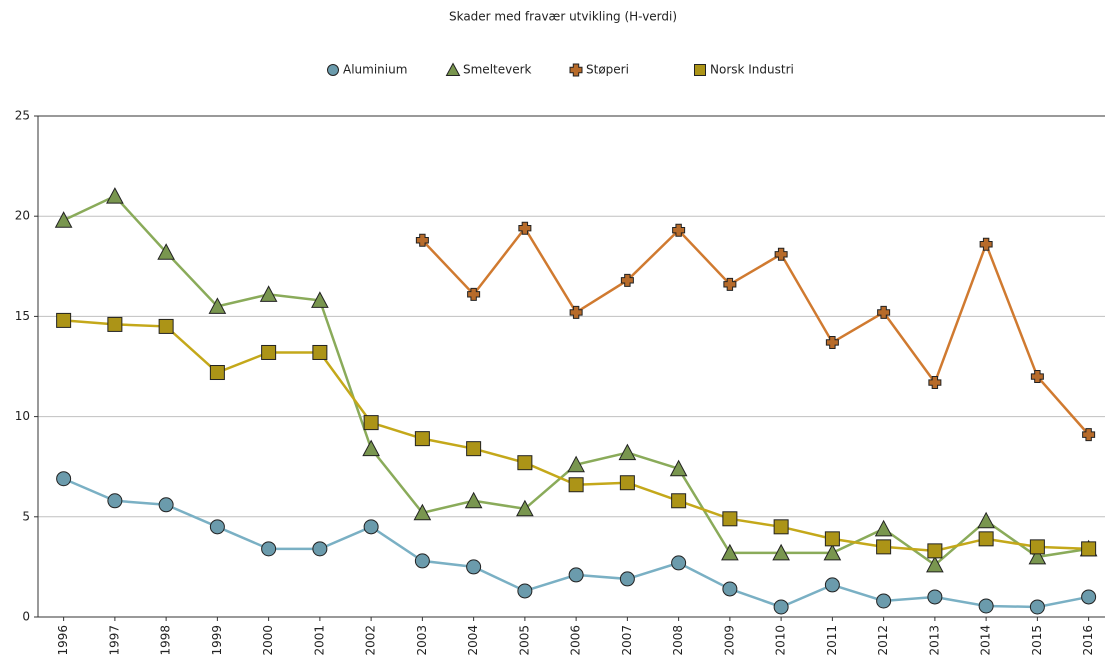 The image size is (1106, 663). Describe the element at coordinates (63, 640) in the screenshot. I see `x-tick-label: 1996` at that location.